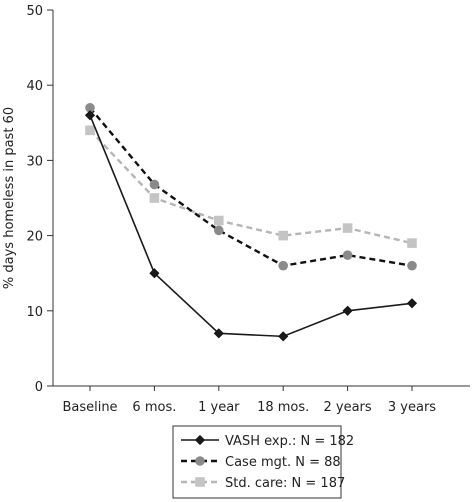 This screenshot has height=502, width=474. What do you see at coordinates (34, 237) in the screenshot?
I see `y-tick-label: 20` at bounding box center [34, 237].